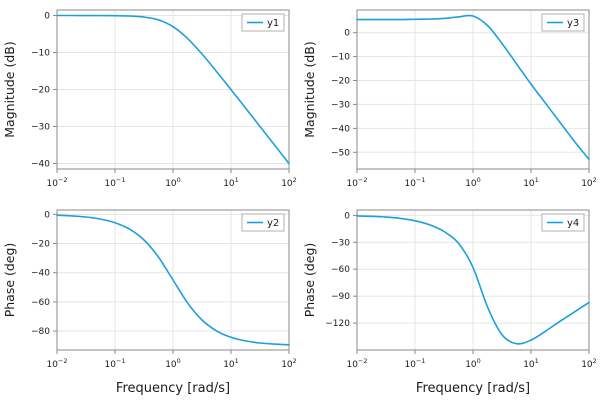 The image size is (600, 400). What do you see at coordinates (273, 23) in the screenshot?
I see `legend-label: y1` at bounding box center [273, 23].